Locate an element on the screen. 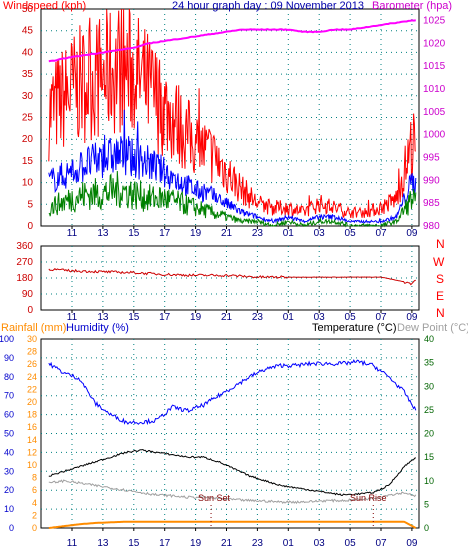  baro-y-tick: 990 is located at coordinates (431, 180).